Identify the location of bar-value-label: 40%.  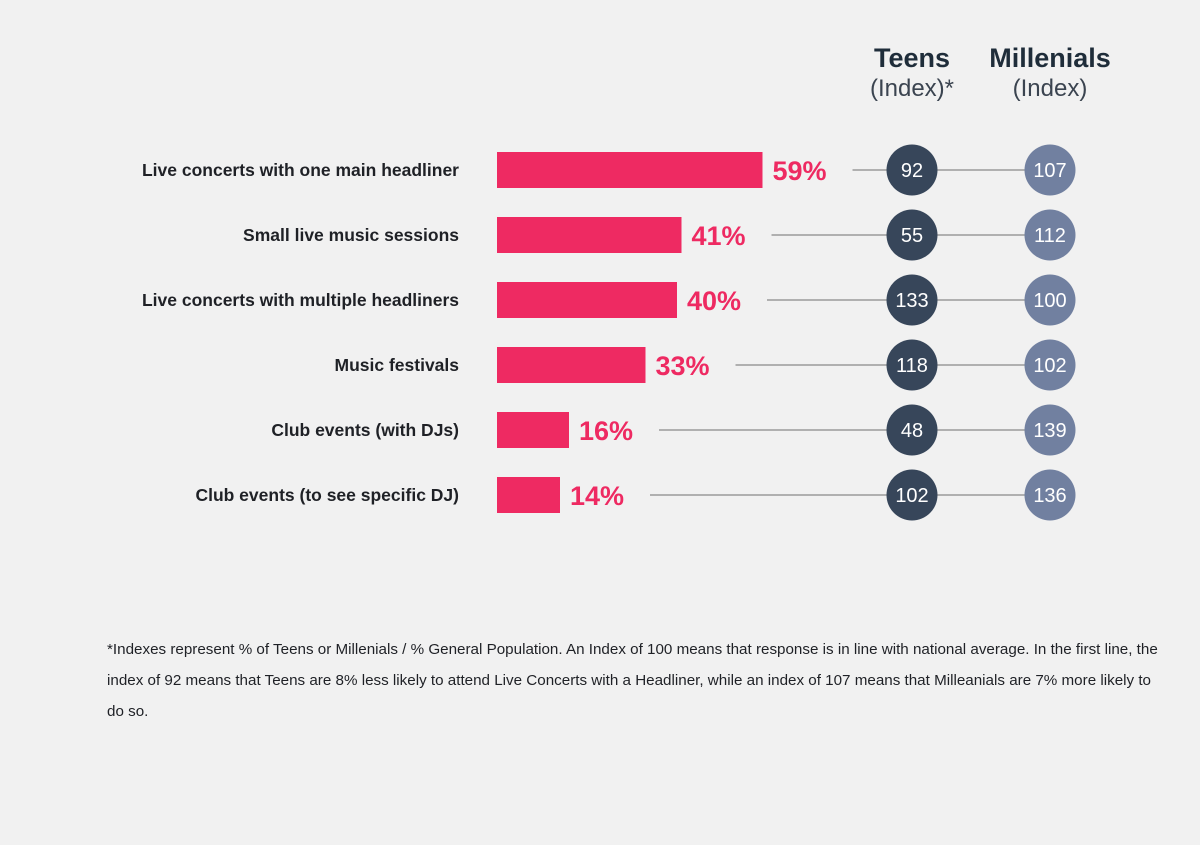
(714, 301).